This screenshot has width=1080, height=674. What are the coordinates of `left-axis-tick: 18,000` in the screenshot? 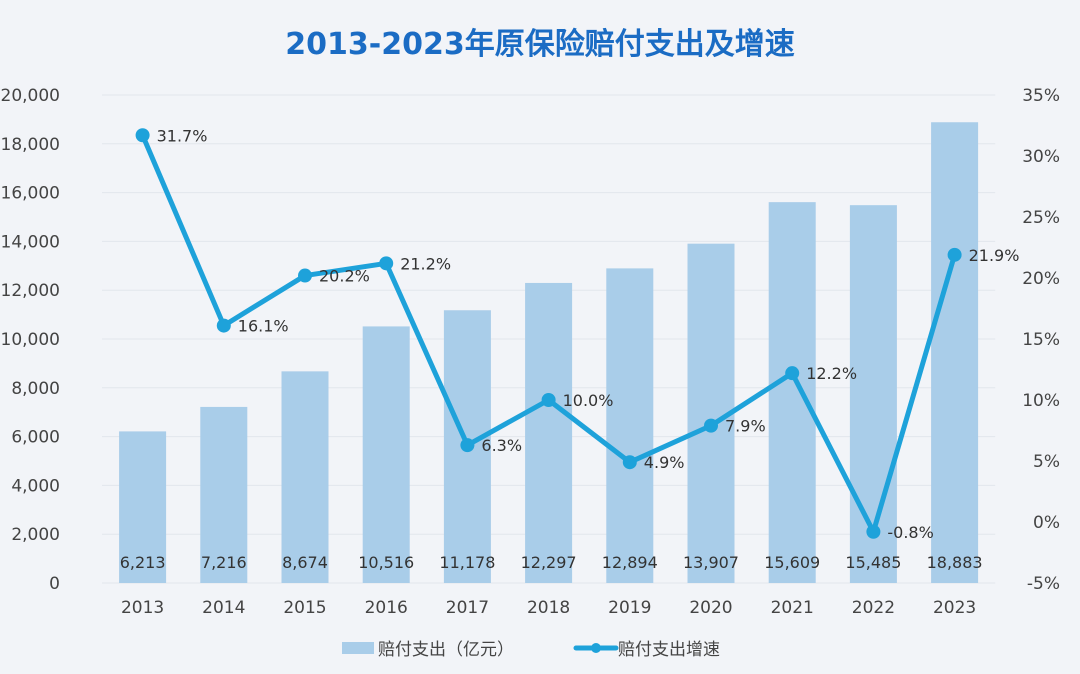 It's located at (30, 145).